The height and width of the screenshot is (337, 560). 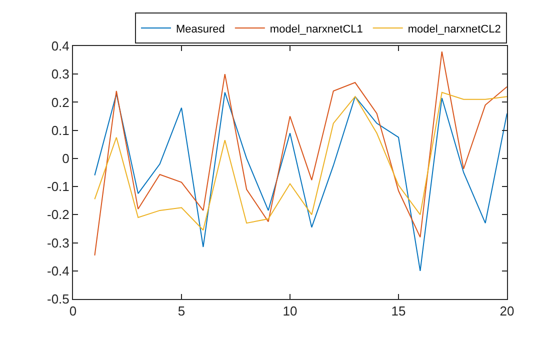 I want to click on x-tick-label: 20, so click(x=507, y=311).